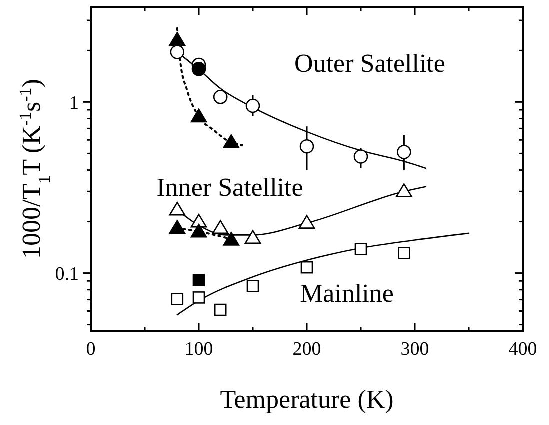  I want to click on x-tick-label: 100, so click(199, 349).